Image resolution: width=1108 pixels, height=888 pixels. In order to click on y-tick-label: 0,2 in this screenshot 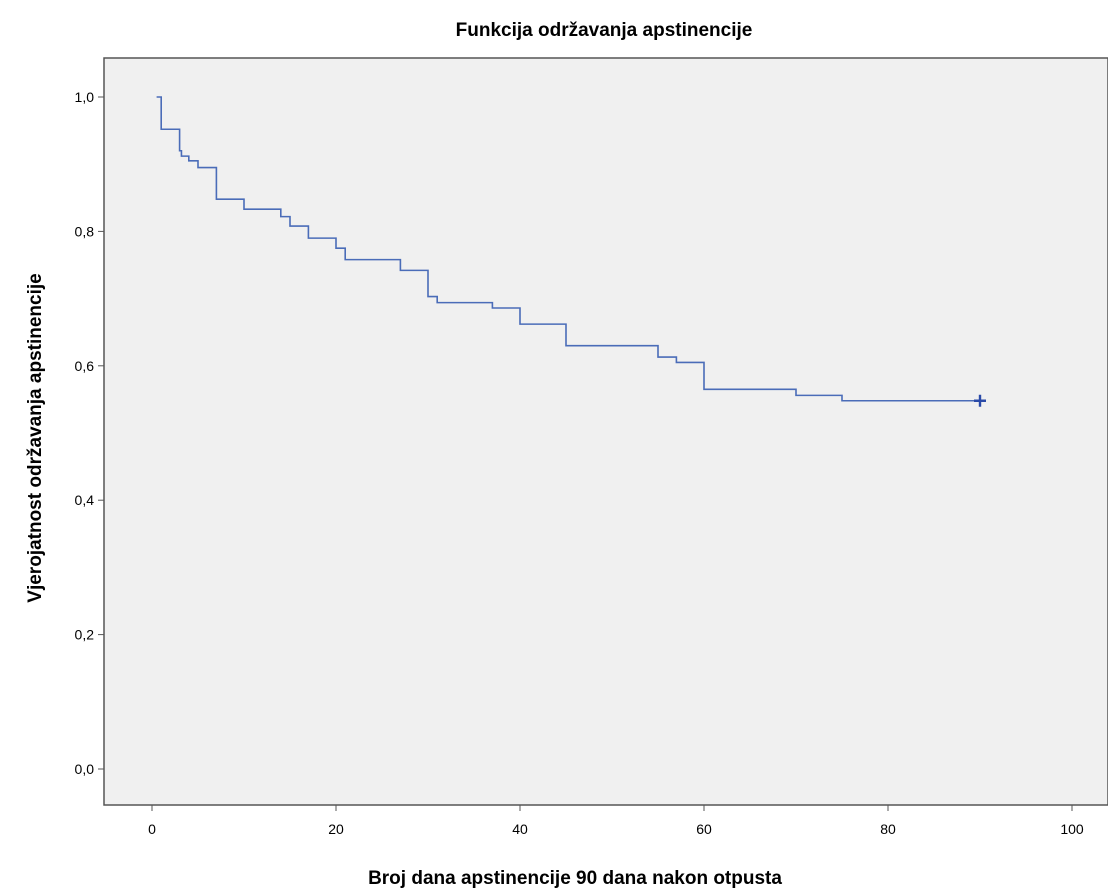, I will do `click(85, 635)`.